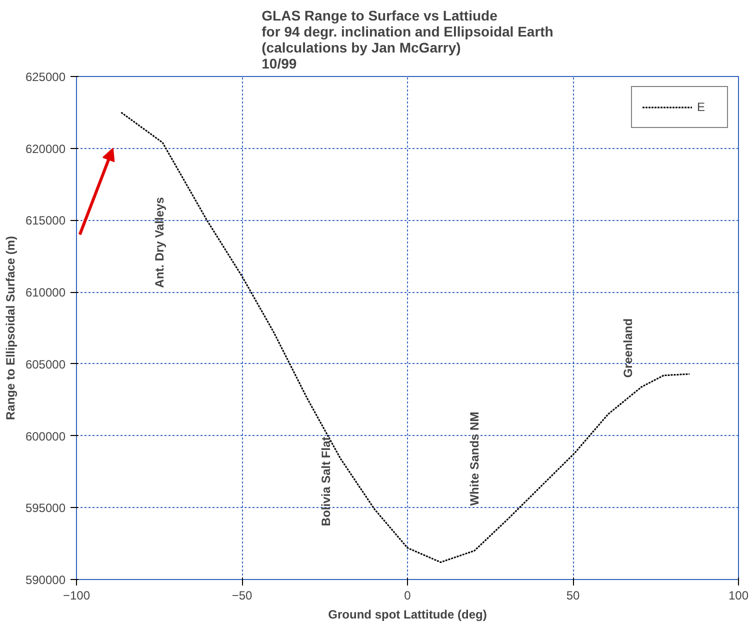 The height and width of the screenshot is (624, 756). I want to click on annotation: Ant. Dry Valleys, so click(159, 242).